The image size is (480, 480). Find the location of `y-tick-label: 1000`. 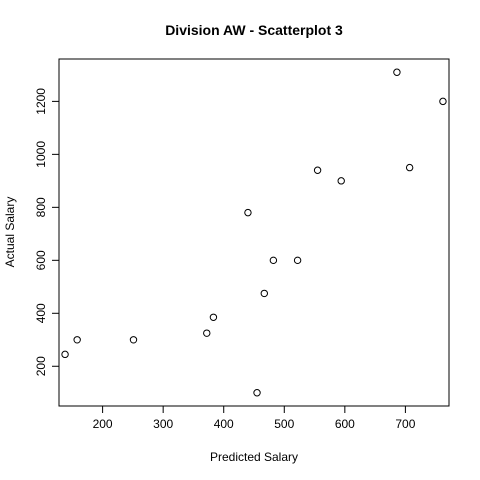

y-tick-label: 1000 is located at coordinates (41, 154).